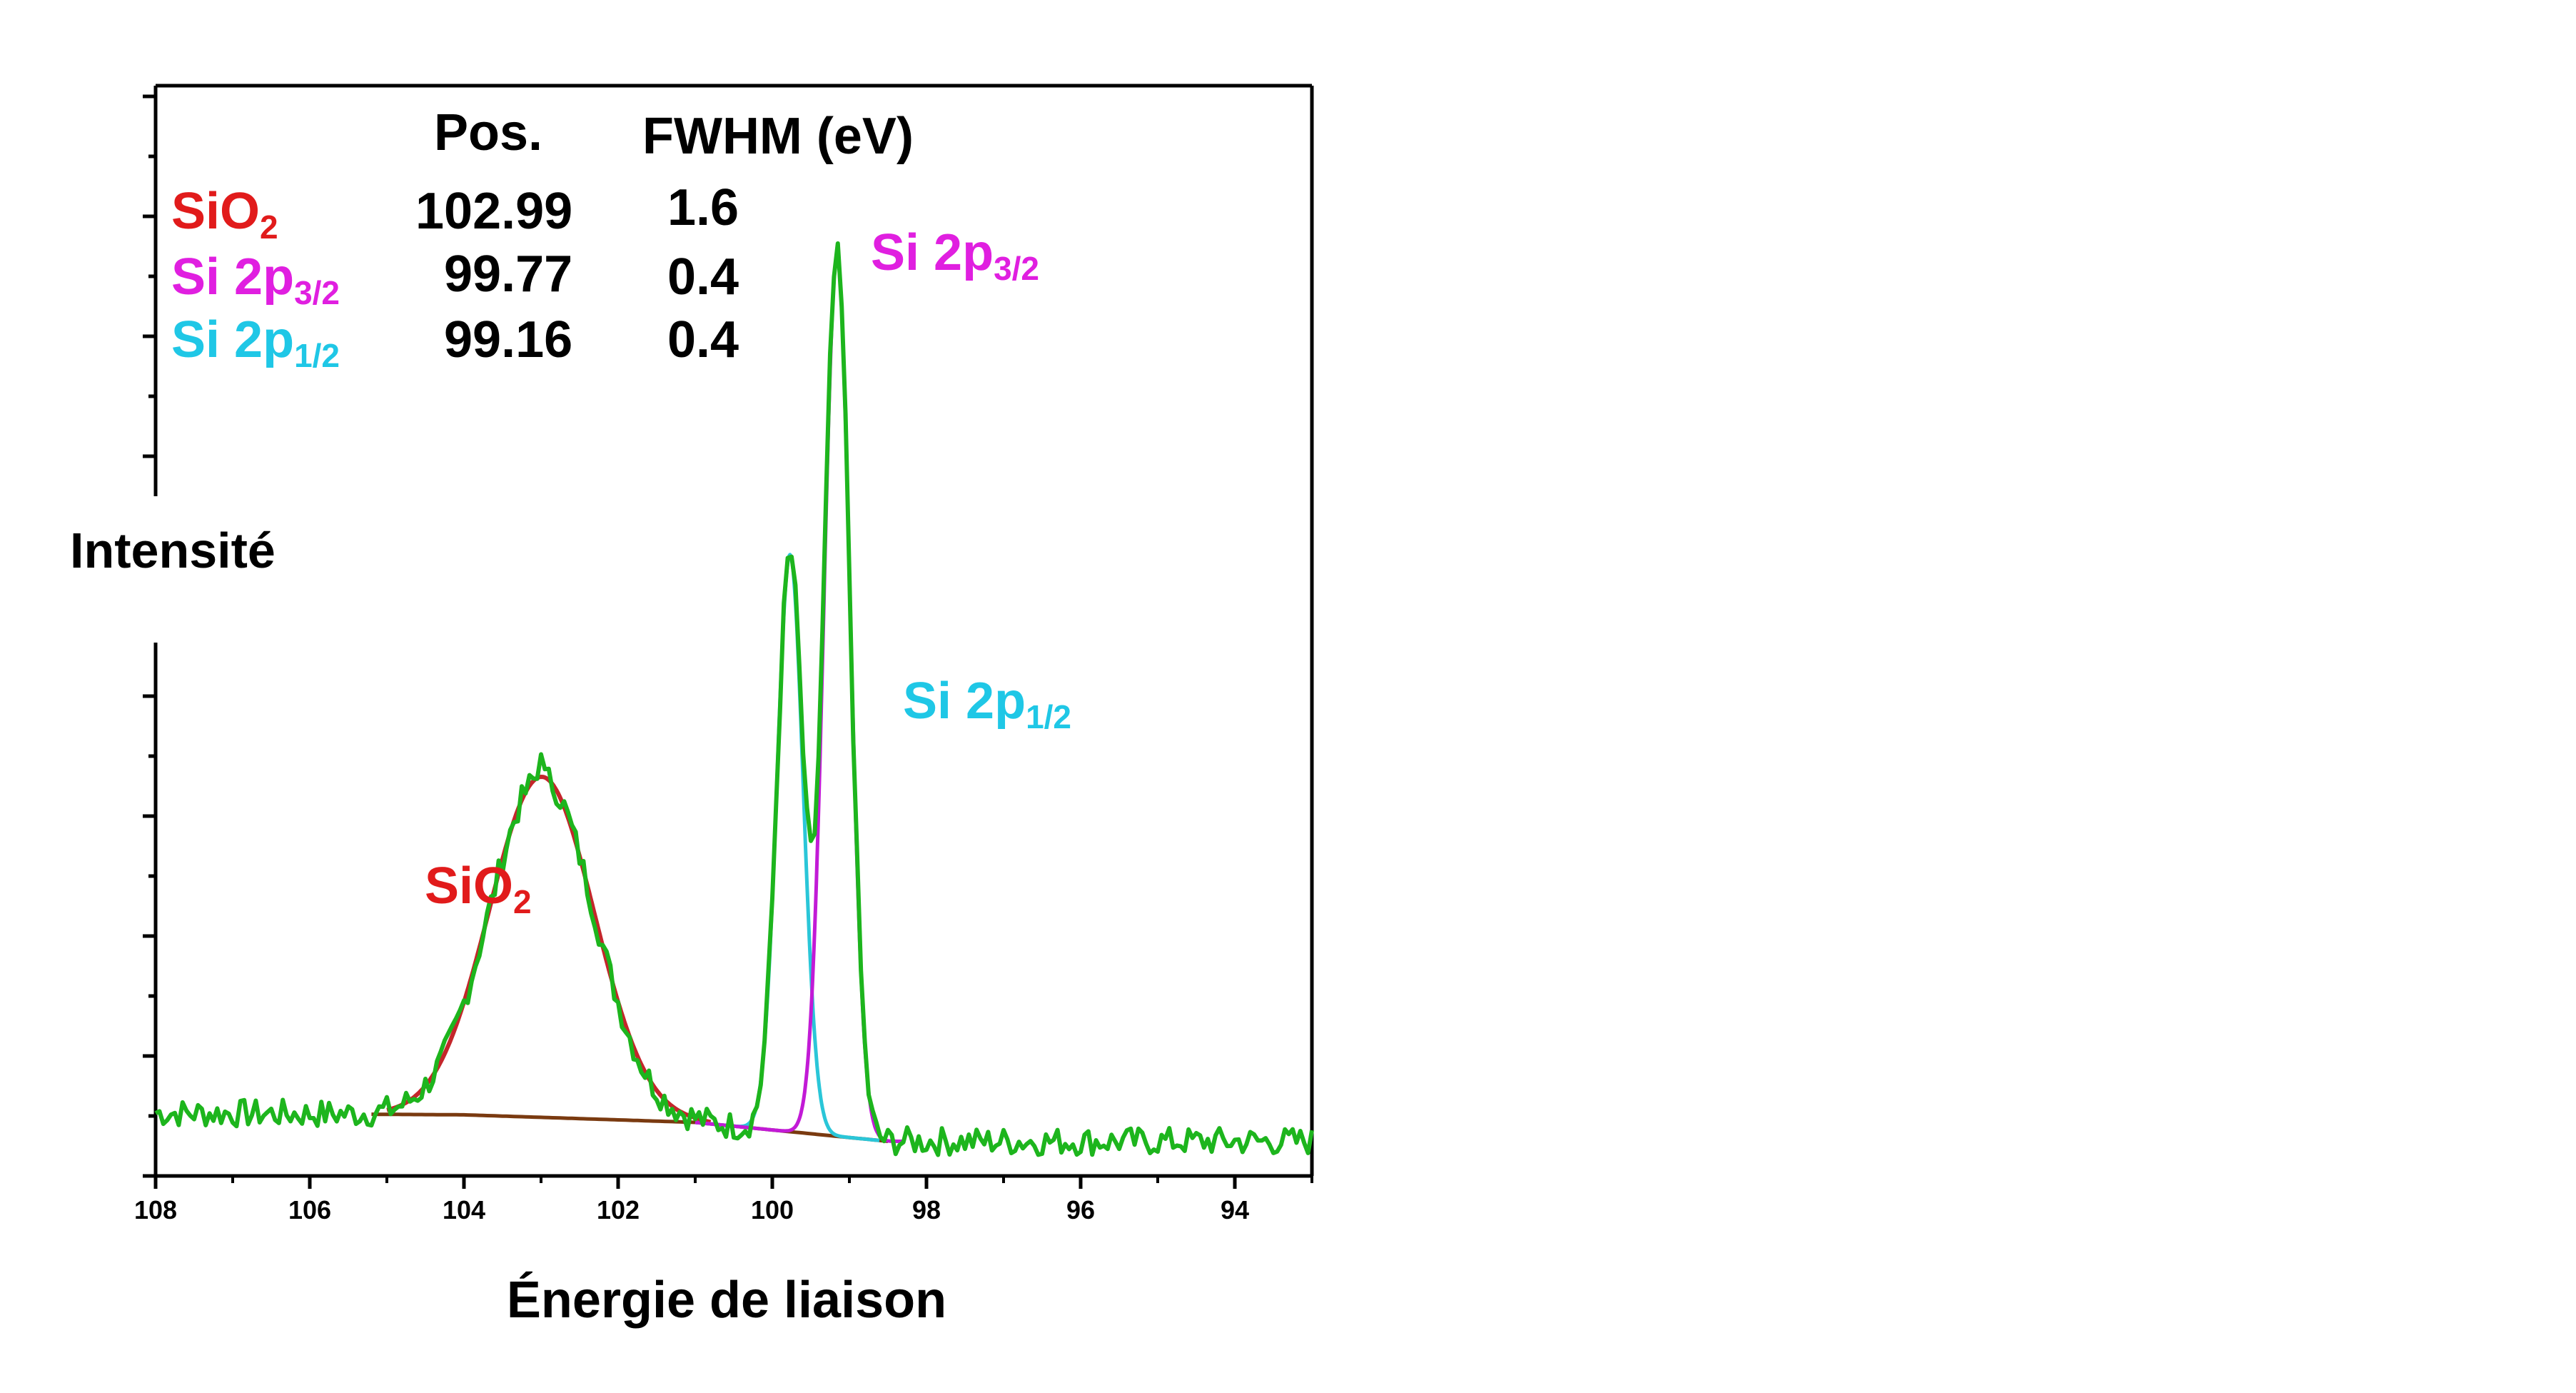 This screenshot has height=1393, width=2576. What do you see at coordinates (926, 1209) in the screenshot?
I see `x-tick-label: 98` at bounding box center [926, 1209].